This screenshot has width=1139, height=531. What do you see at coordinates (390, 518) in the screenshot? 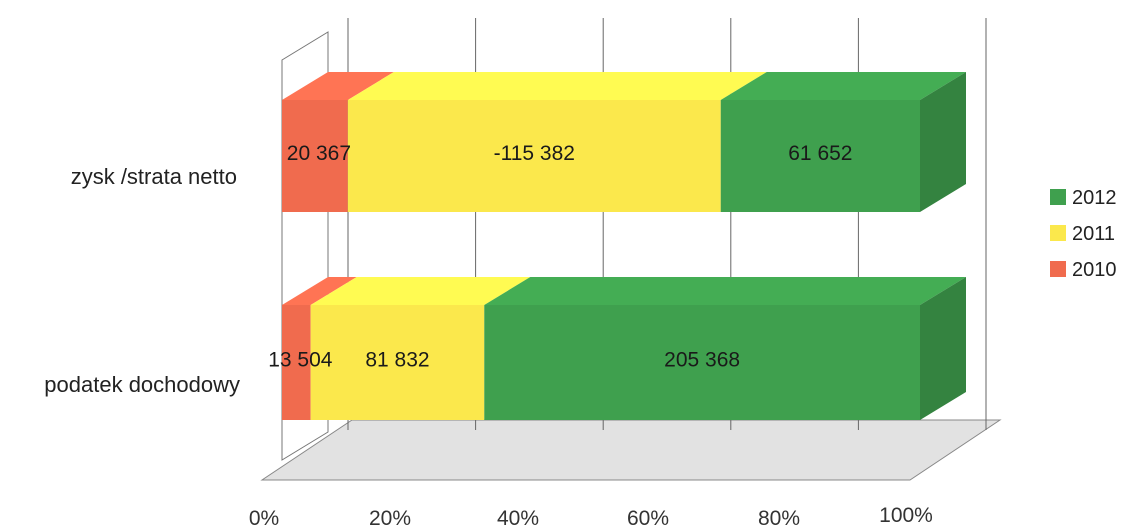
I see `x-tick-label: 20%` at bounding box center [390, 518].